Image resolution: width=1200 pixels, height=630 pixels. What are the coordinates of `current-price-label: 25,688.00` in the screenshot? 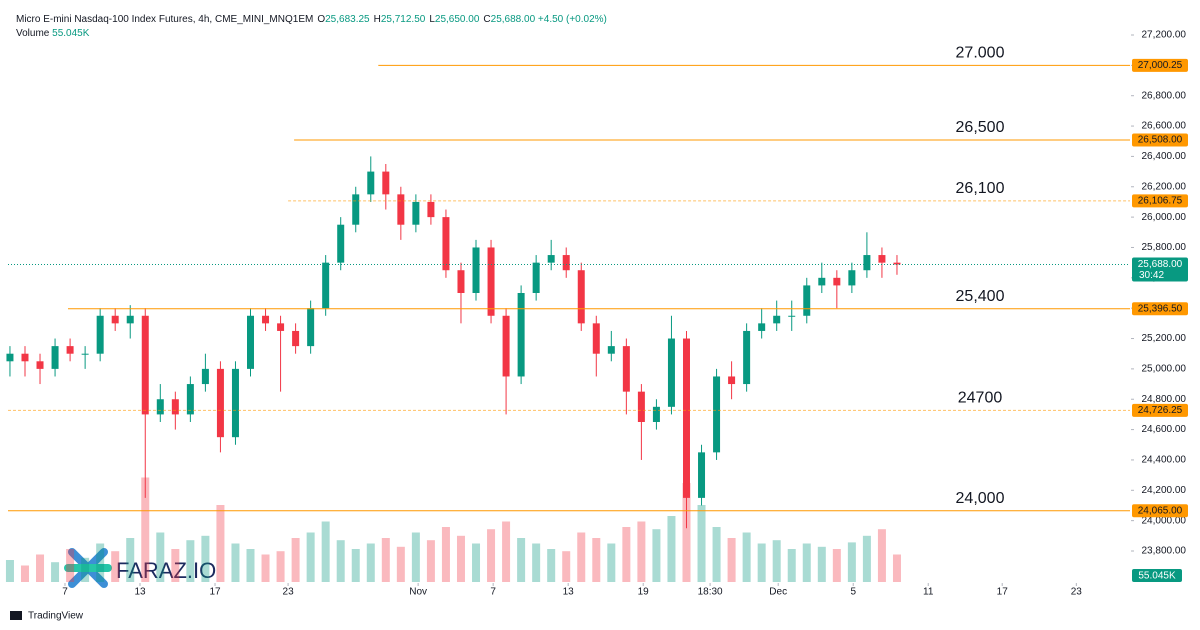 It's located at (1160, 264).